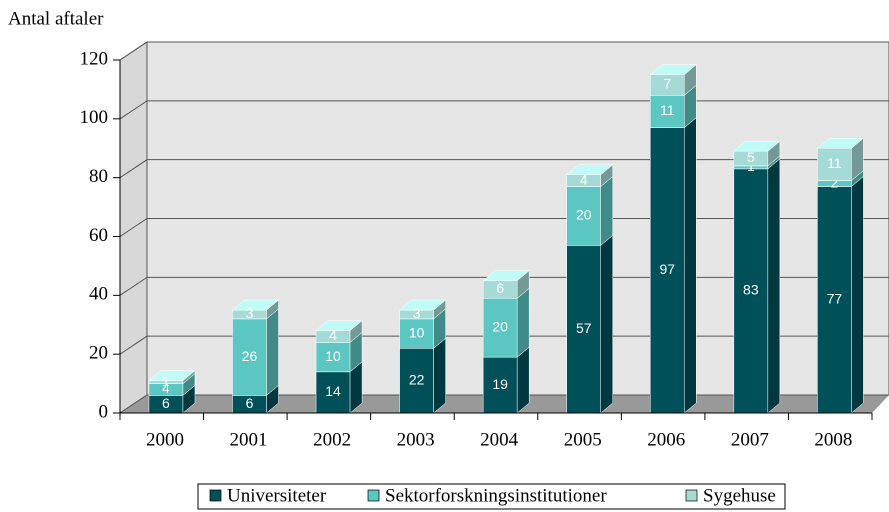 The width and height of the screenshot is (889, 512). What do you see at coordinates (165, 439) in the screenshot?
I see `x-tick-label: 2000` at bounding box center [165, 439].